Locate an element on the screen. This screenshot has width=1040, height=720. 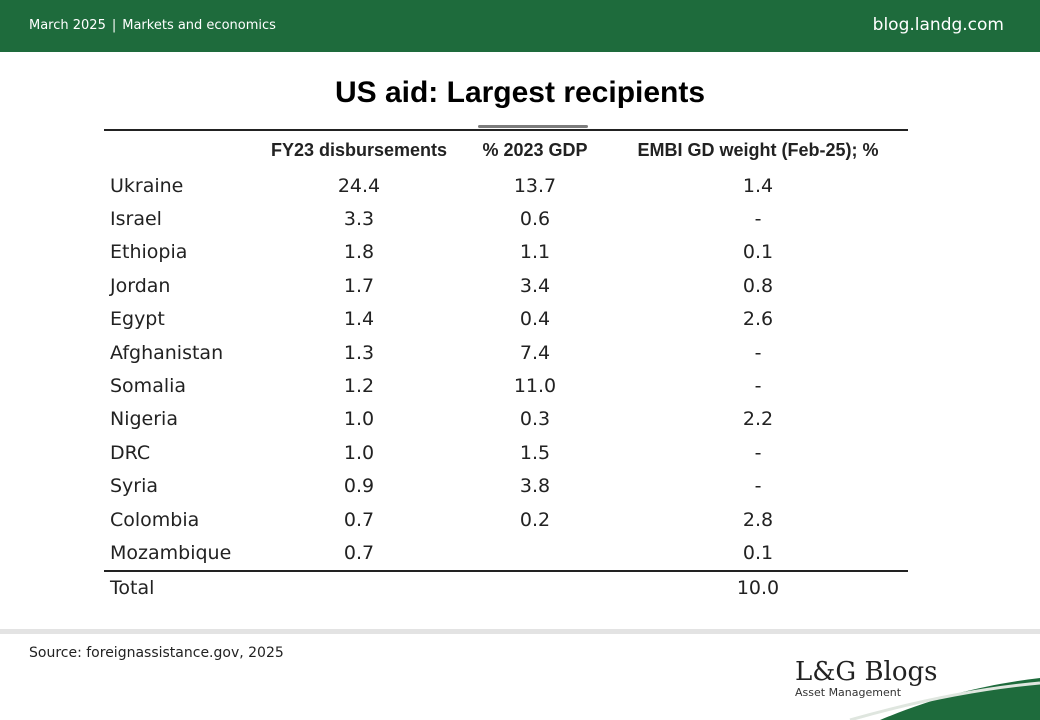
country-cell: Ethiopia is located at coordinates (149, 252).